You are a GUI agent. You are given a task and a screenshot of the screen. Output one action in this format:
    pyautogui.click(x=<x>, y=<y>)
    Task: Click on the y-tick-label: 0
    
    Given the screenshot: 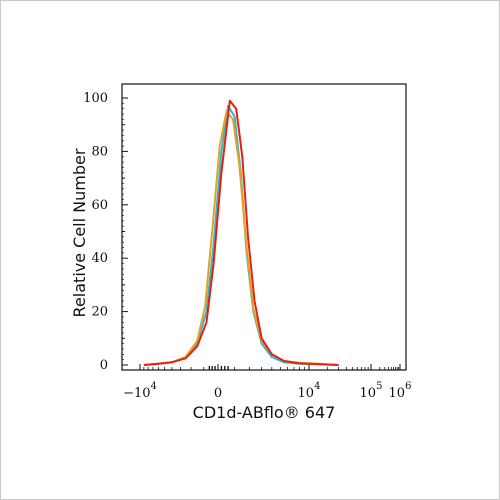 What is the action you would take?
    pyautogui.click(x=104, y=365)
    